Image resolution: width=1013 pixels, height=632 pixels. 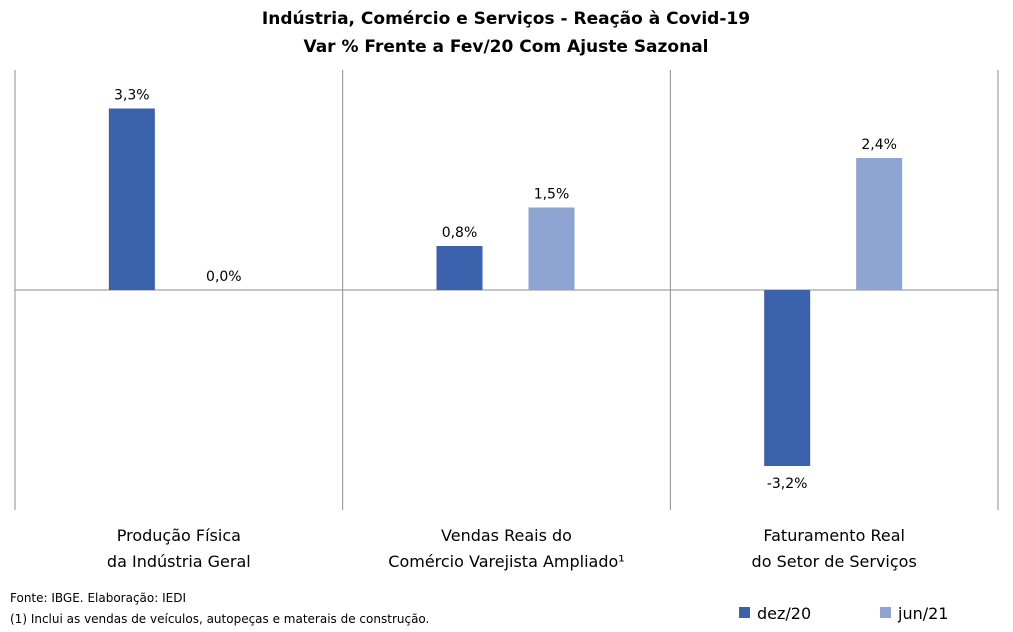 What do you see at coordinates (132, 96) in the screenshot?
I see `data-label-dez20-0: 3,3%` at bounding box center [132, 96].